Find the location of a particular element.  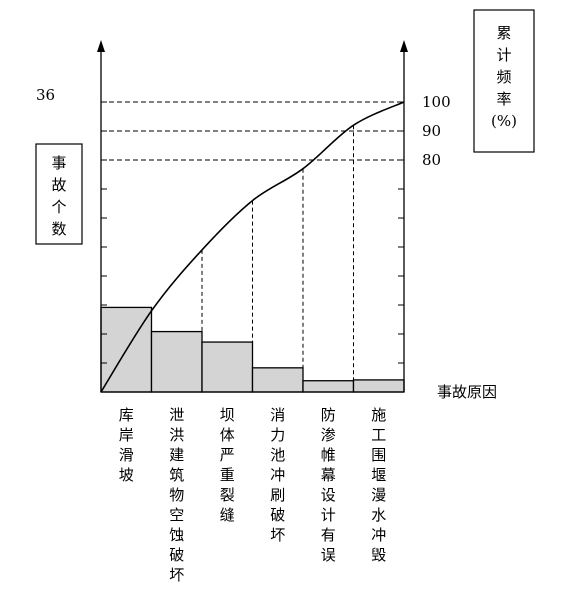

category-label-3: 坝体严重裂缝 is located at coordinates (227, 465).